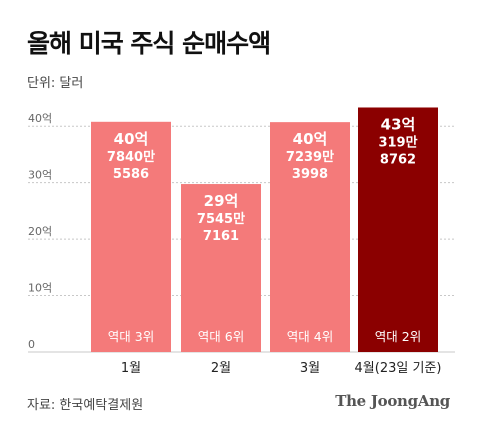 This screenshot has height=430, width=480. I want to click on x-tick-label: 4월(23일 기준), so click(398, 368).